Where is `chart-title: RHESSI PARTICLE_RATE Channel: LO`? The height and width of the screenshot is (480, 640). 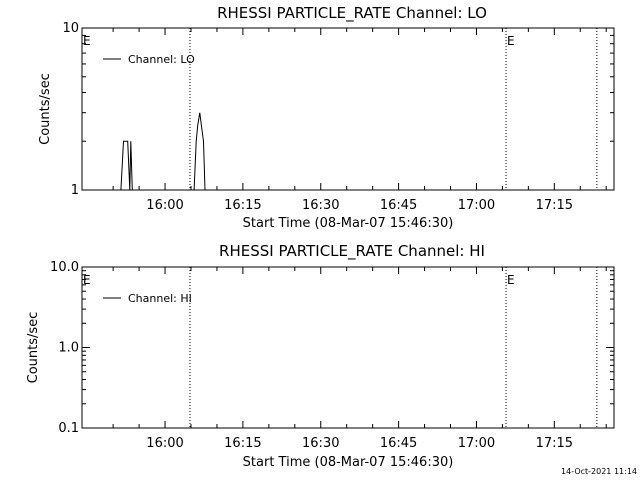 chart-title: RHESSI PARTICLE_RATE Channel: LO is located at coordinates (352, 13).